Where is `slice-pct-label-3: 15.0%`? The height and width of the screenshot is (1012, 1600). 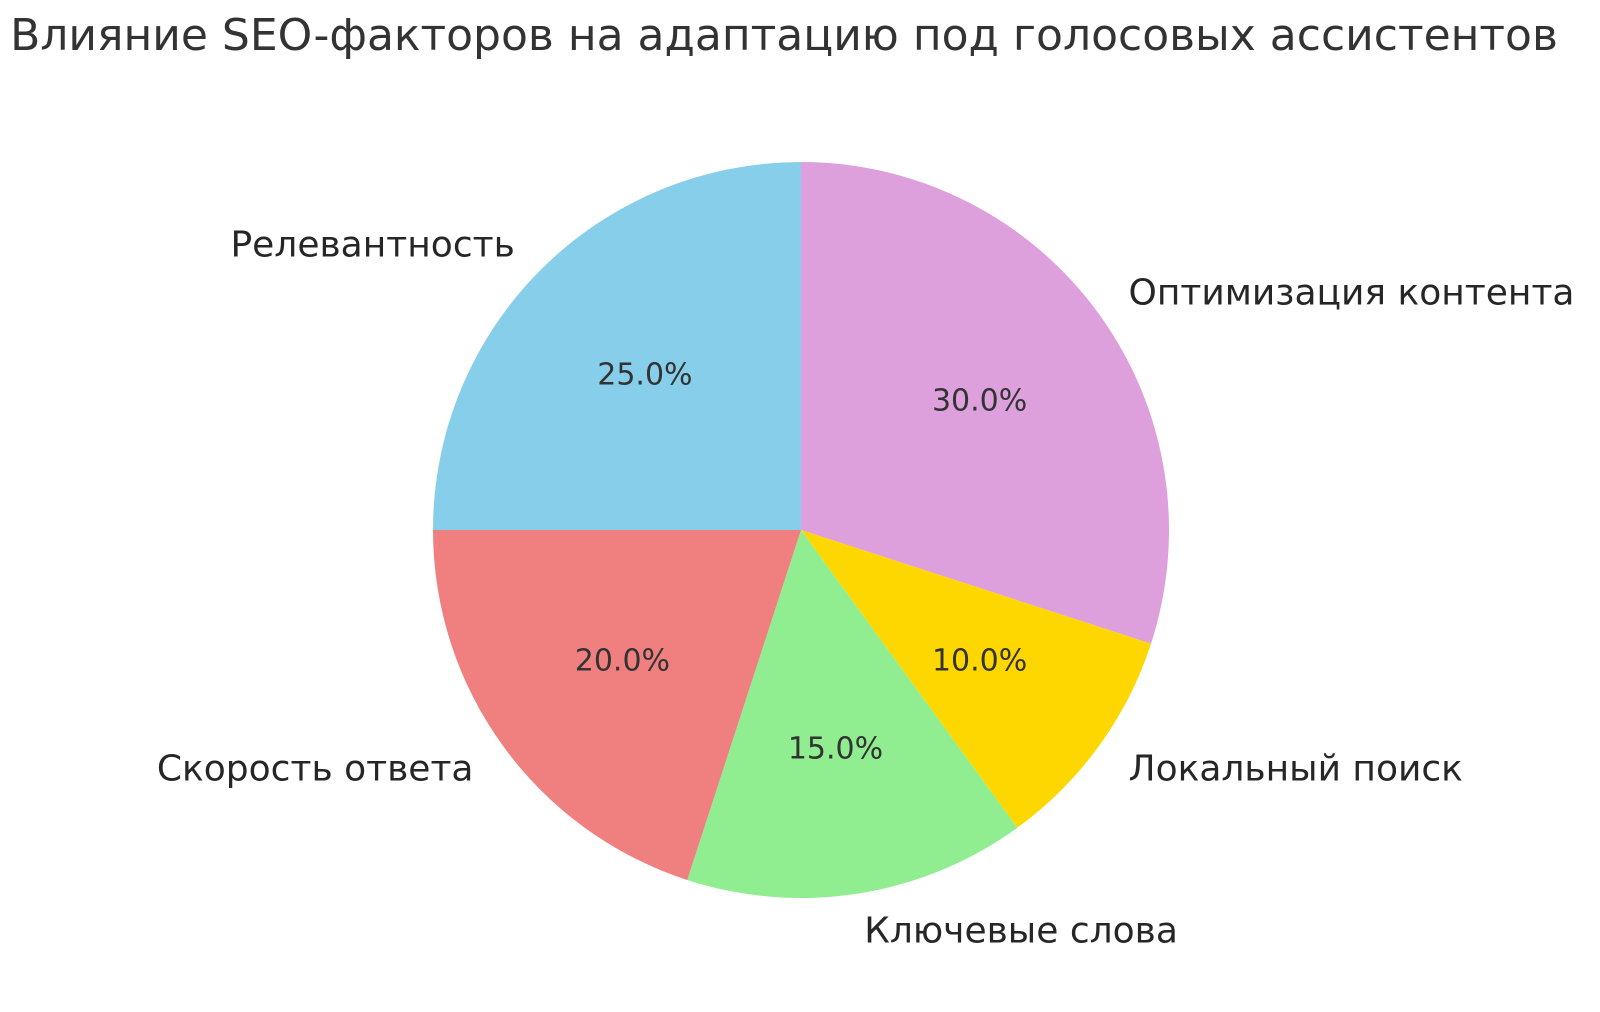 slice-pct-label-3: 15.0% is located at coordinates (835, 749).